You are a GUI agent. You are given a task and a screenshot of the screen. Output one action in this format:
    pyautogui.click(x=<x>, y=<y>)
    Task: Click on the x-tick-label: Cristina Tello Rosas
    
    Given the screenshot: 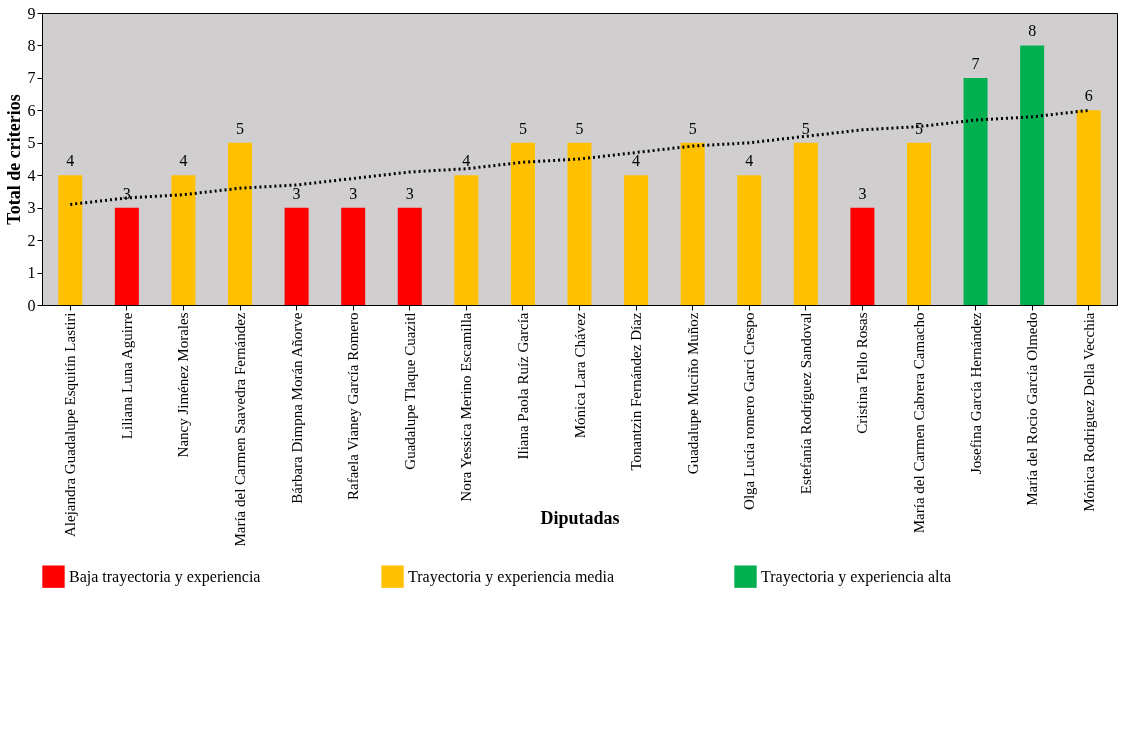 What is the action you would take?
    pyautogui.click(x=862, y=373)
    